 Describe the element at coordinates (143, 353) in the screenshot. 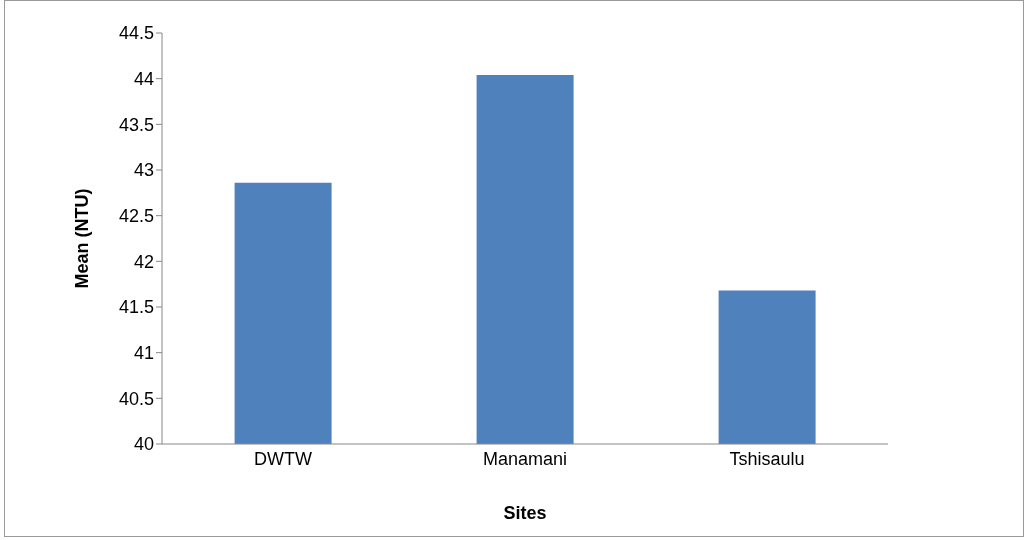

I see `y-tick-label: 41` at that location.